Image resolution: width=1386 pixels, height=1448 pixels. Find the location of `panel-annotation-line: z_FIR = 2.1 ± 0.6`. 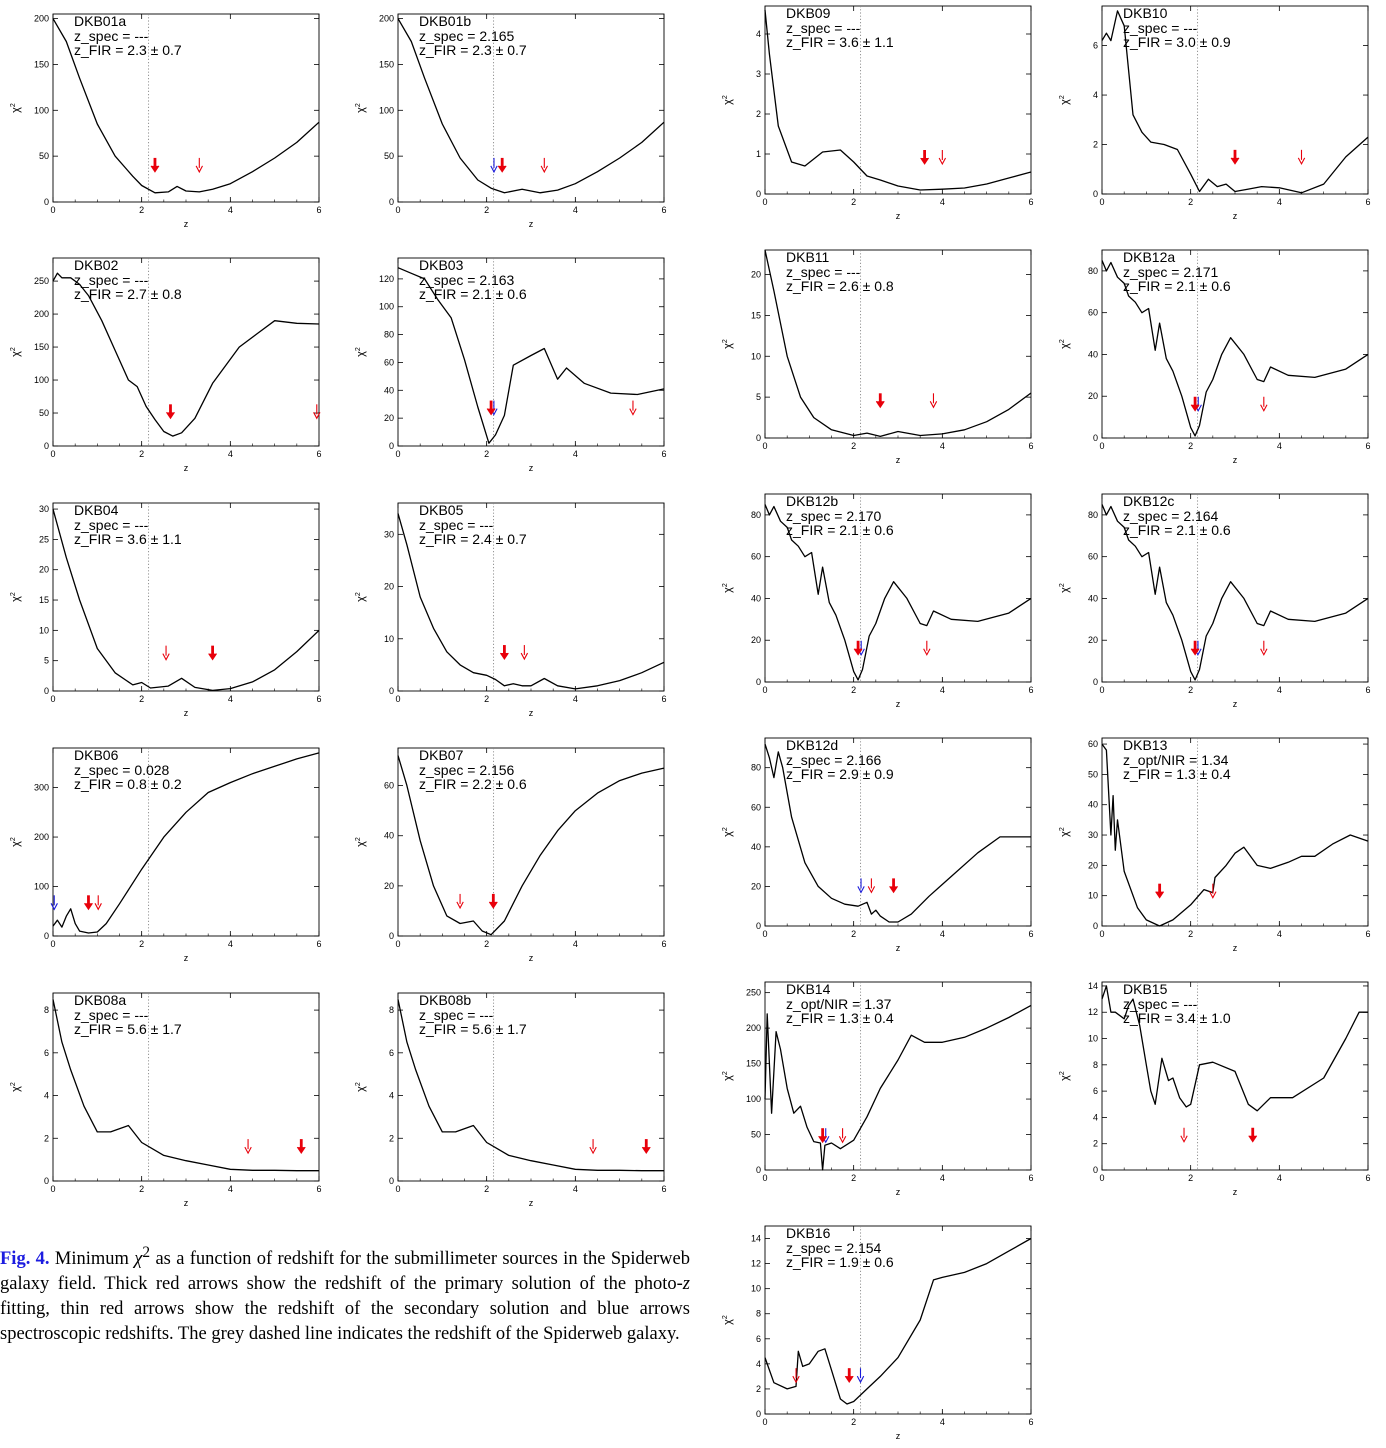

panel-annotation-line: z_FIR = 2.1 ± 0.6 is located at coordinates (473, 294).